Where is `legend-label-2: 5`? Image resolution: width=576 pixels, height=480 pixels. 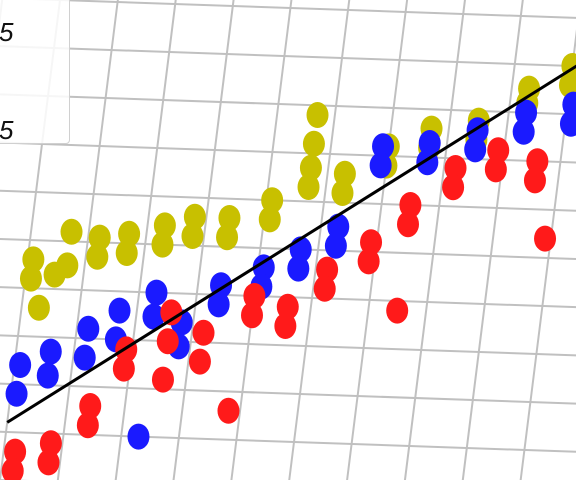
legend-label-2: 5 is located at coordinates (7, 130).